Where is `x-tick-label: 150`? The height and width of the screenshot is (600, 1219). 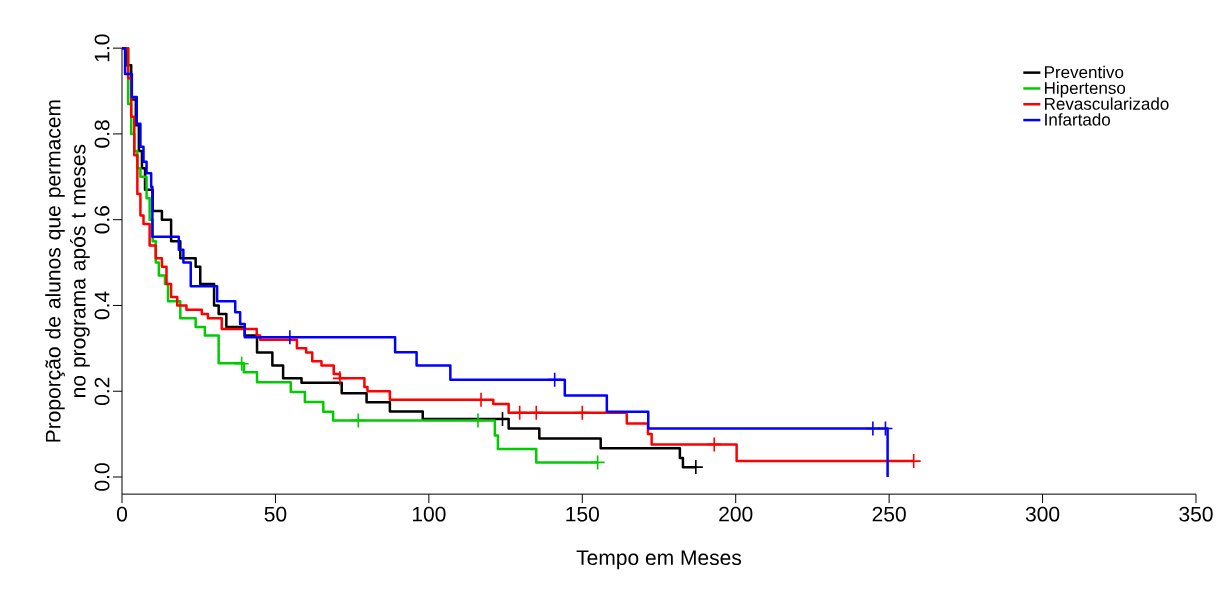
x-tick-label: 150 is located at coordinates (582, 514).